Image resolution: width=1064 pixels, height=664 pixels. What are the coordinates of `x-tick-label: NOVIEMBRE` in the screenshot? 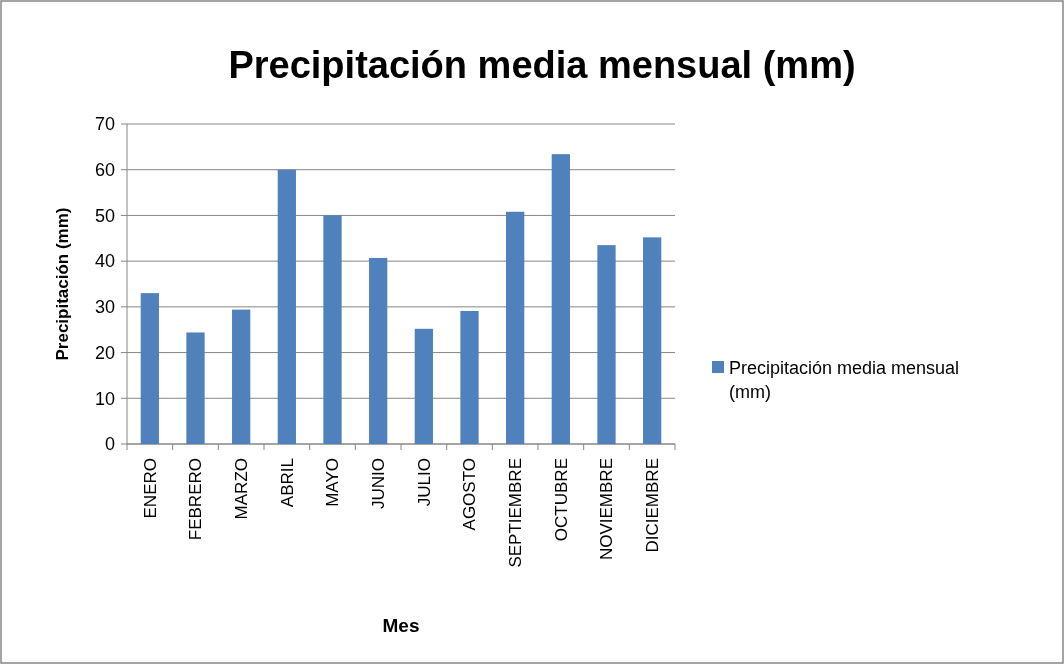 It's located at (607, 509).